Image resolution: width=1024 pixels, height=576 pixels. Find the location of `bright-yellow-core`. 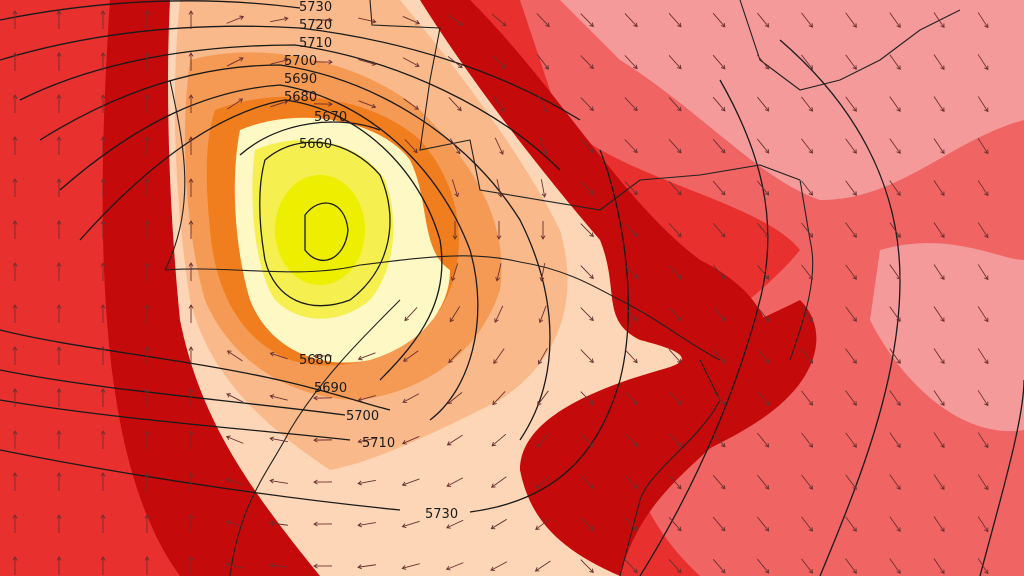

bright-yellow-core is located at coordinates (320, 230).